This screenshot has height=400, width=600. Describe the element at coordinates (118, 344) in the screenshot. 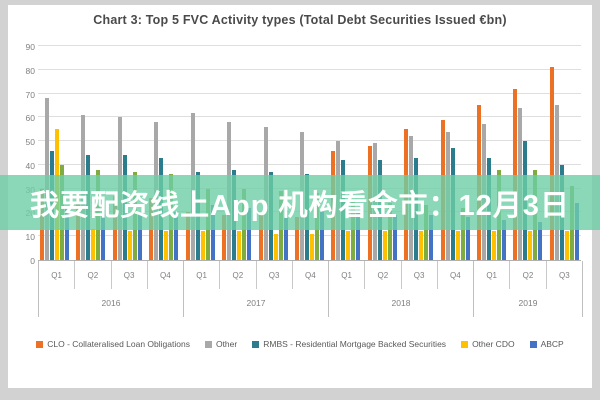

I see `legend-label: CLO - Collateralised Loan Obligations` at that location.